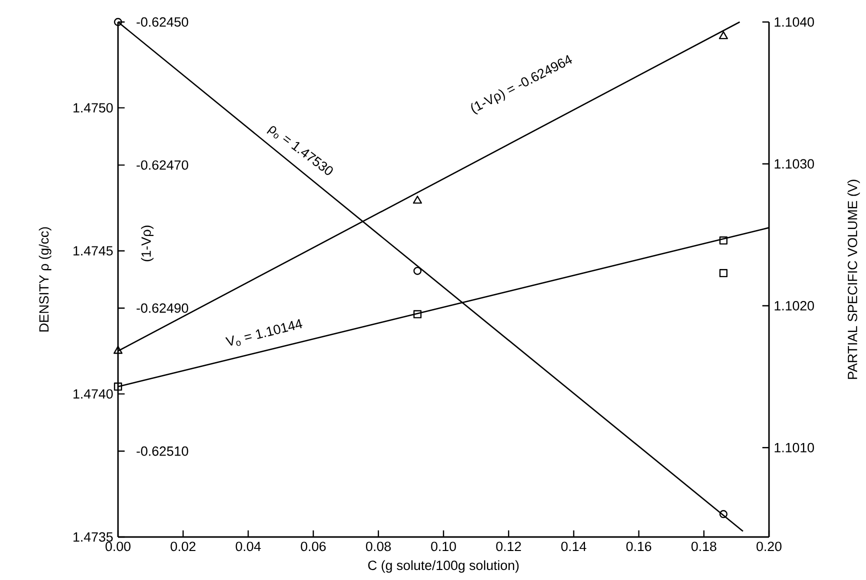 The image size is (866, 580). What do you see at coordinates (93, 108) in the screenshot?
I see `y-tick-label: 1.4750` at bounding box center [93, 108].